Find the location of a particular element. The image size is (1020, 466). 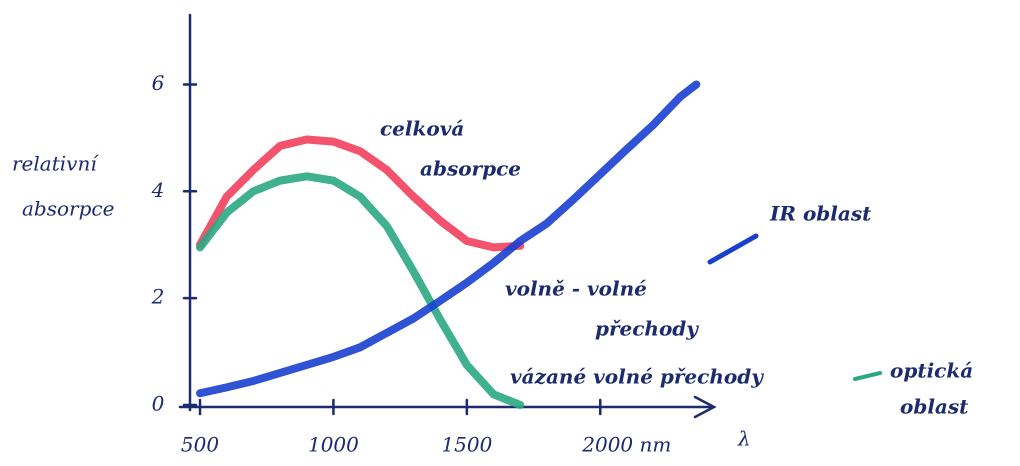

x-tick-label: 1000 is located at coordinates (333, 445).